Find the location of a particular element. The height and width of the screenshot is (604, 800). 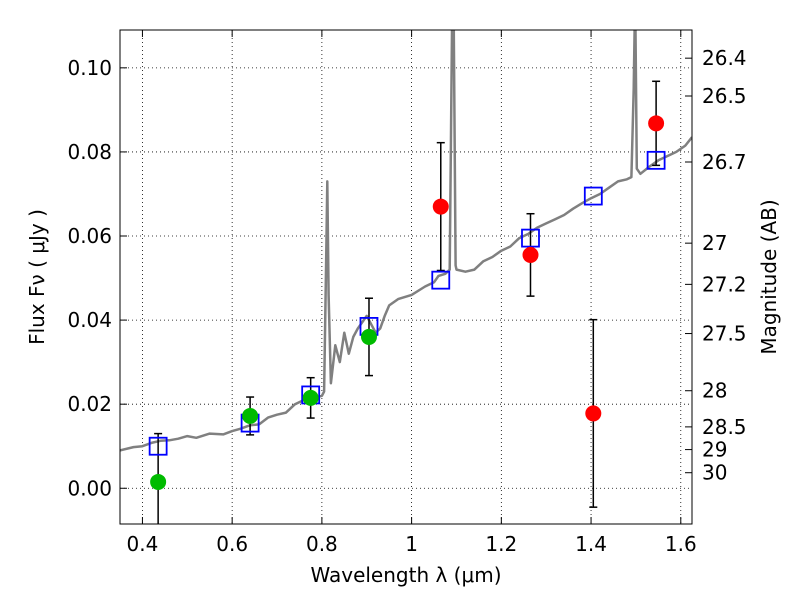

mag-tick-label: 27 is located at coordinates (714, 243).